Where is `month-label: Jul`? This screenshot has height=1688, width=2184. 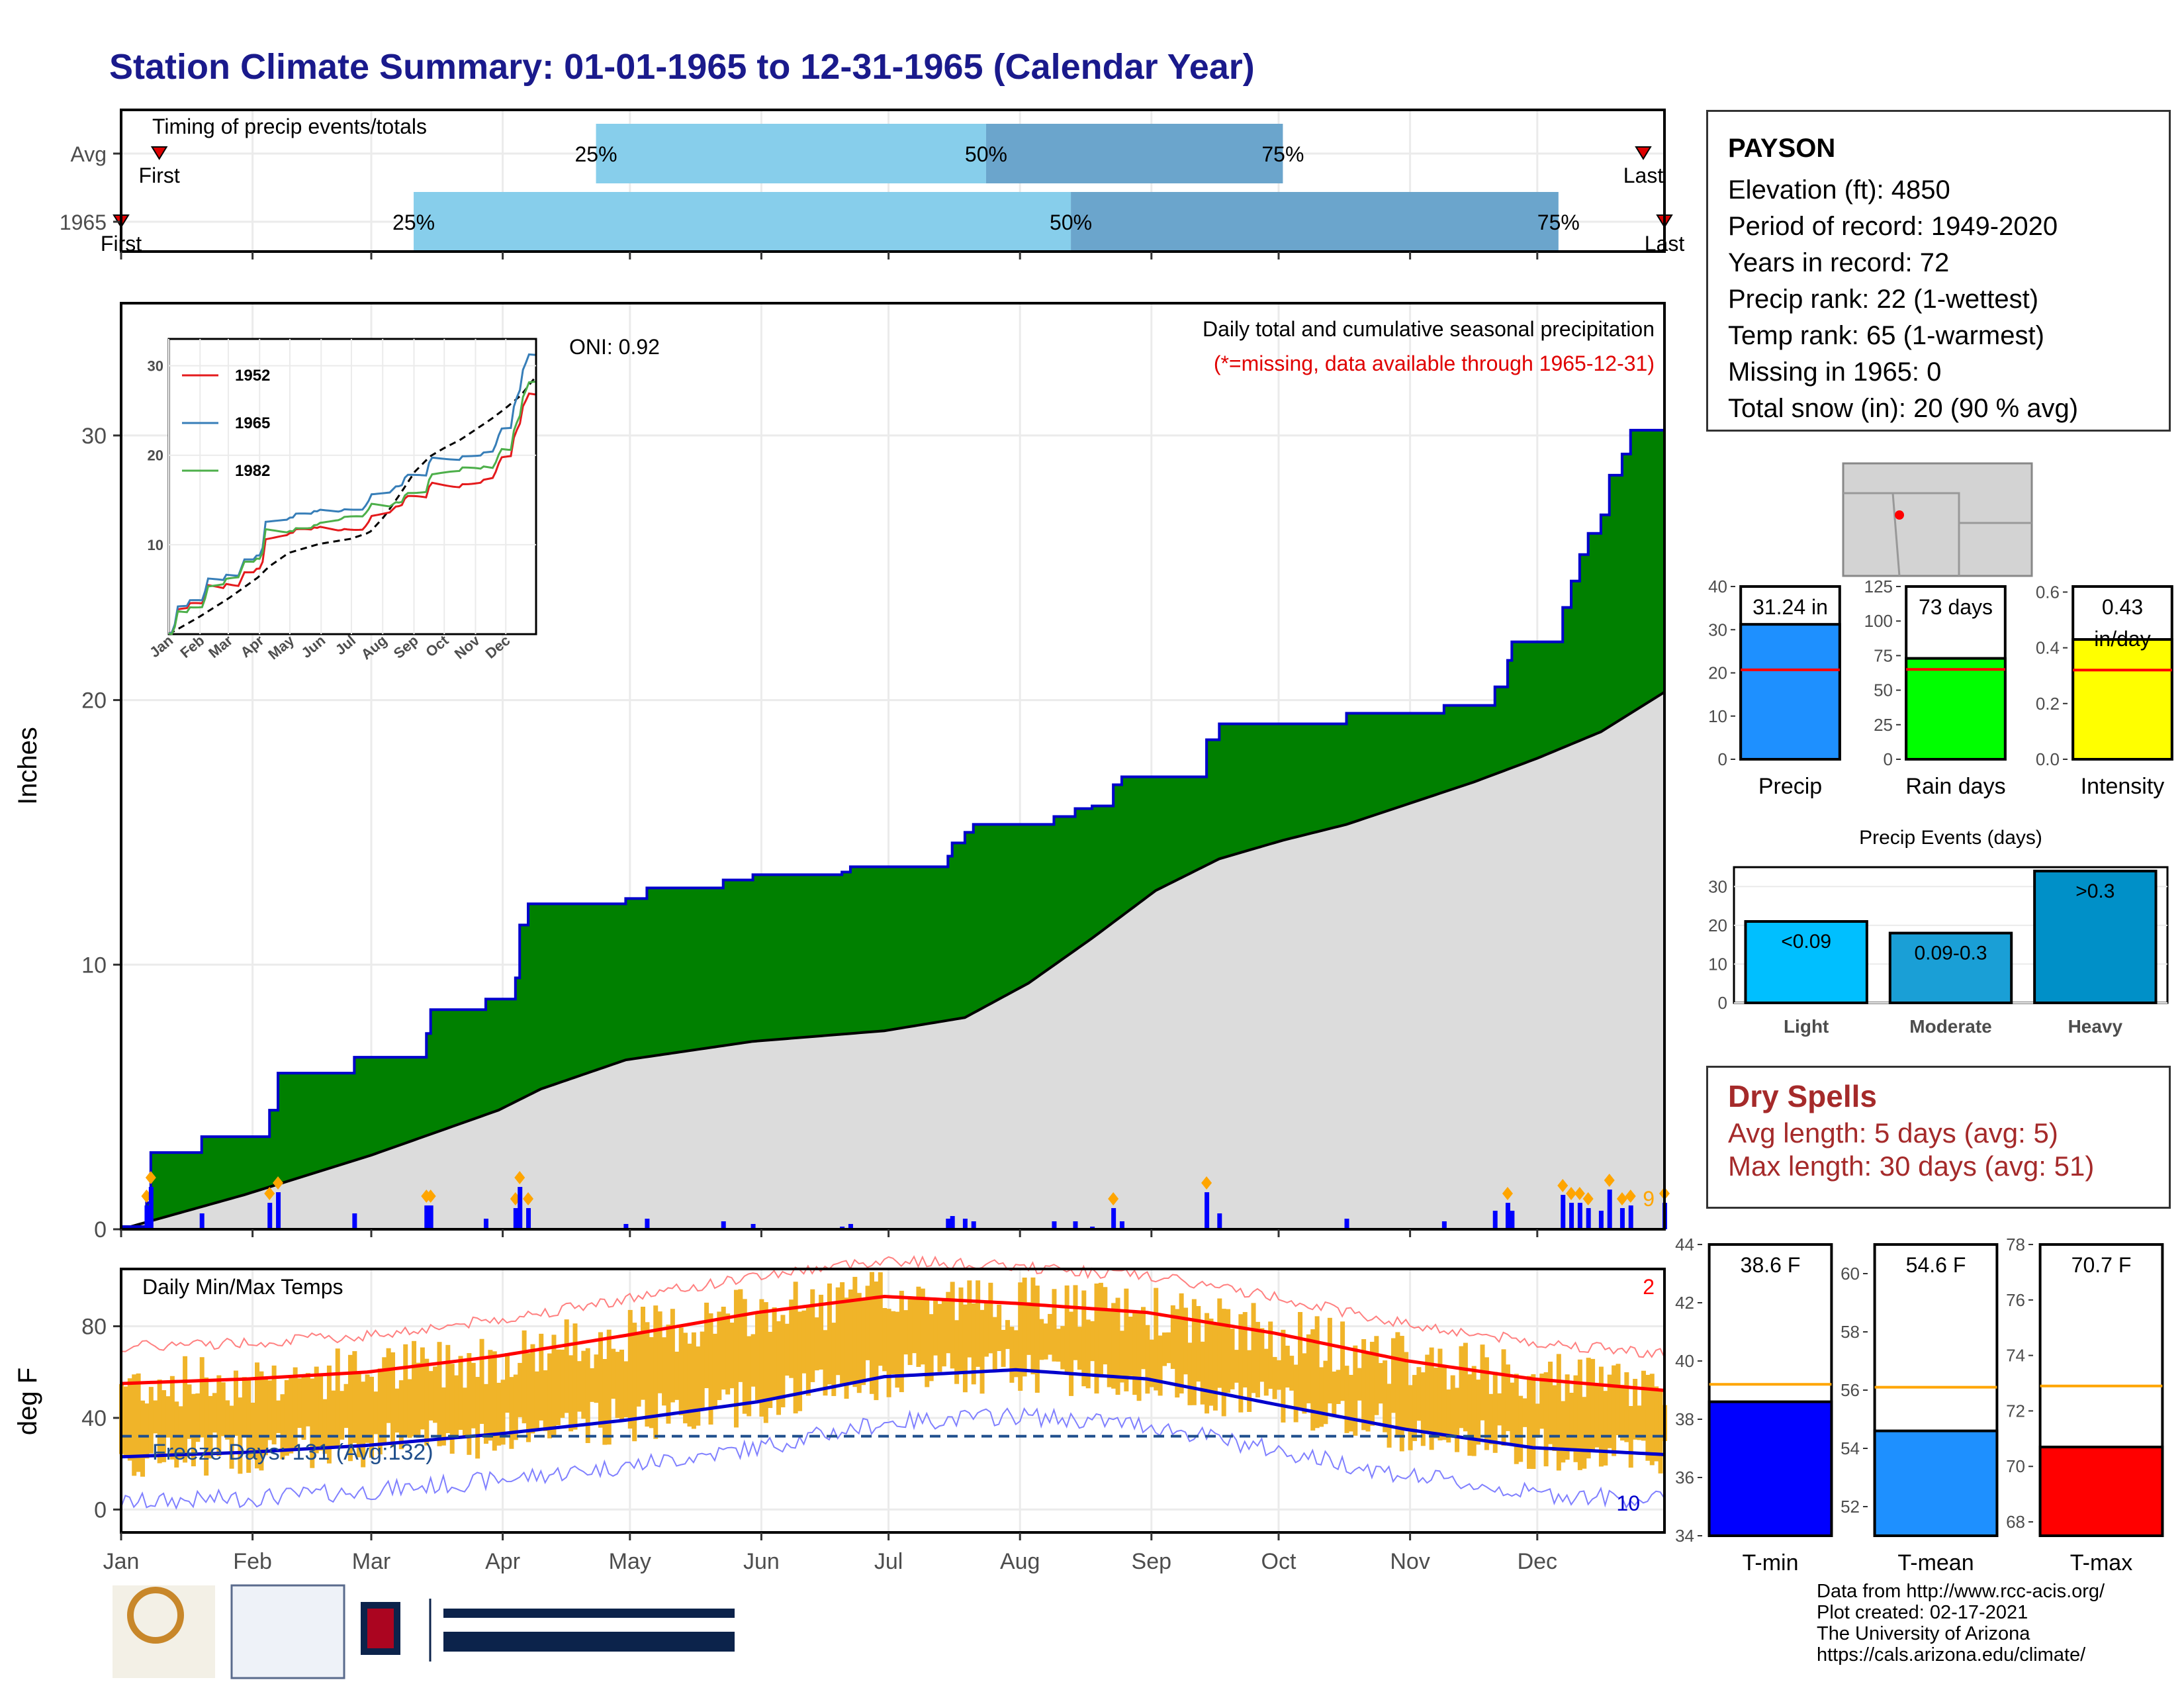 month-label: Jul is located at coordinates (889, 1561).